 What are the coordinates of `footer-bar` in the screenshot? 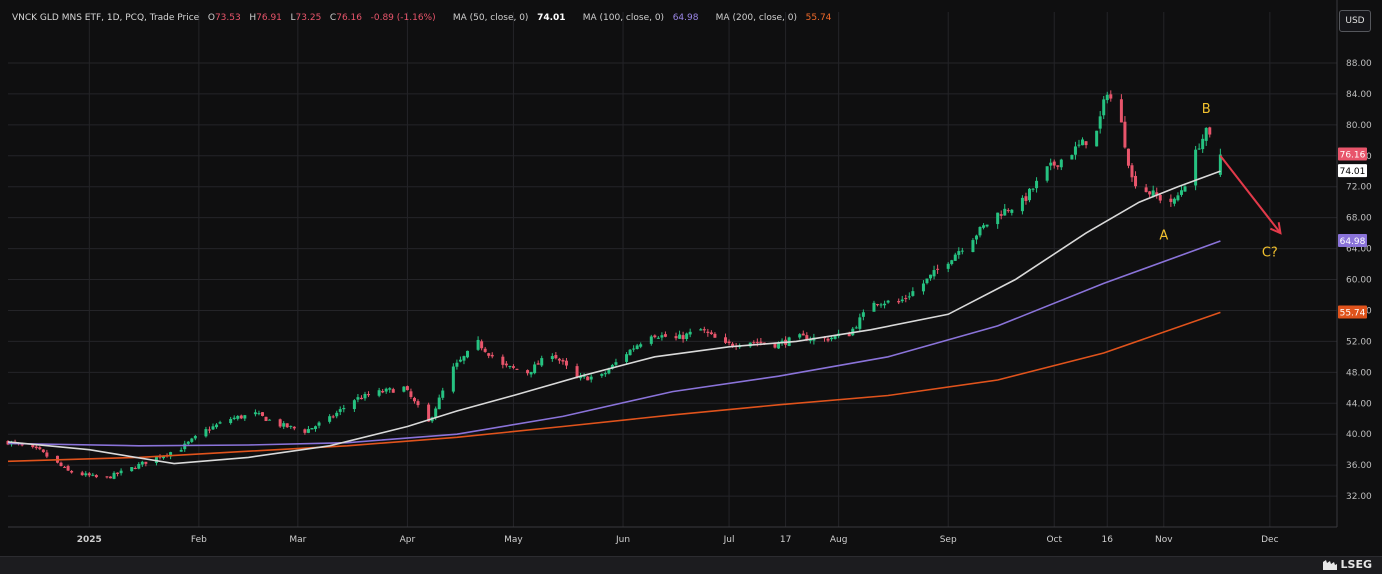 It's located at (691, 565).